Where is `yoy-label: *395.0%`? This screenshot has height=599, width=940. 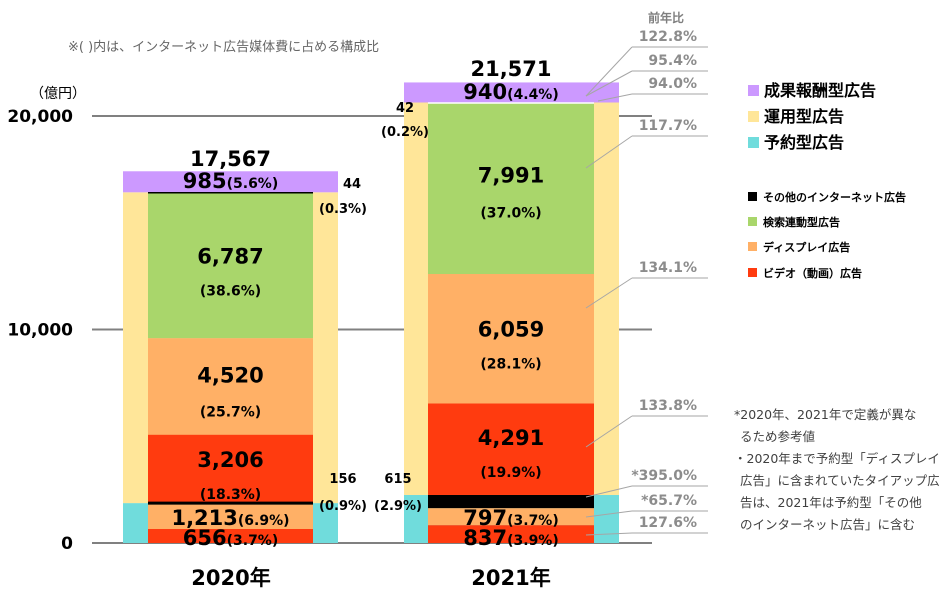
yoy-label: *395.0% is located at coordinates (664, 476).